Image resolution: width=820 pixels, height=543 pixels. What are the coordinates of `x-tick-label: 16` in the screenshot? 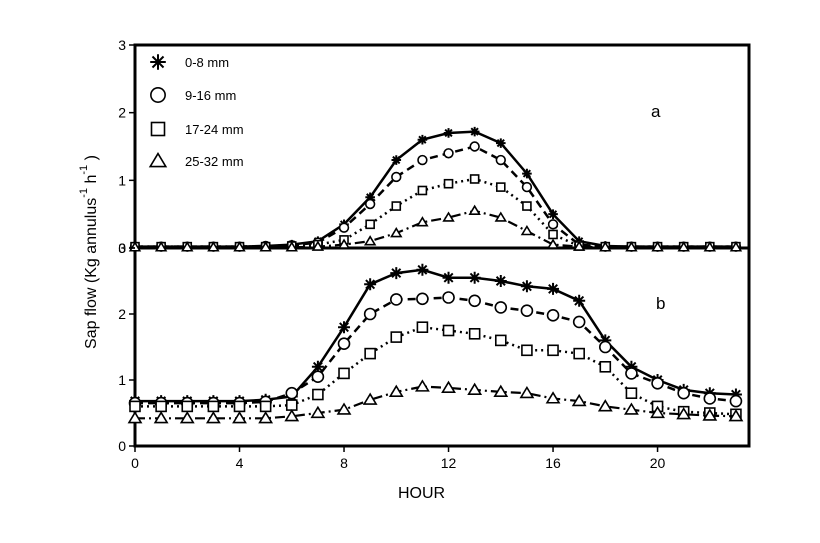 It's located at (553, 463).